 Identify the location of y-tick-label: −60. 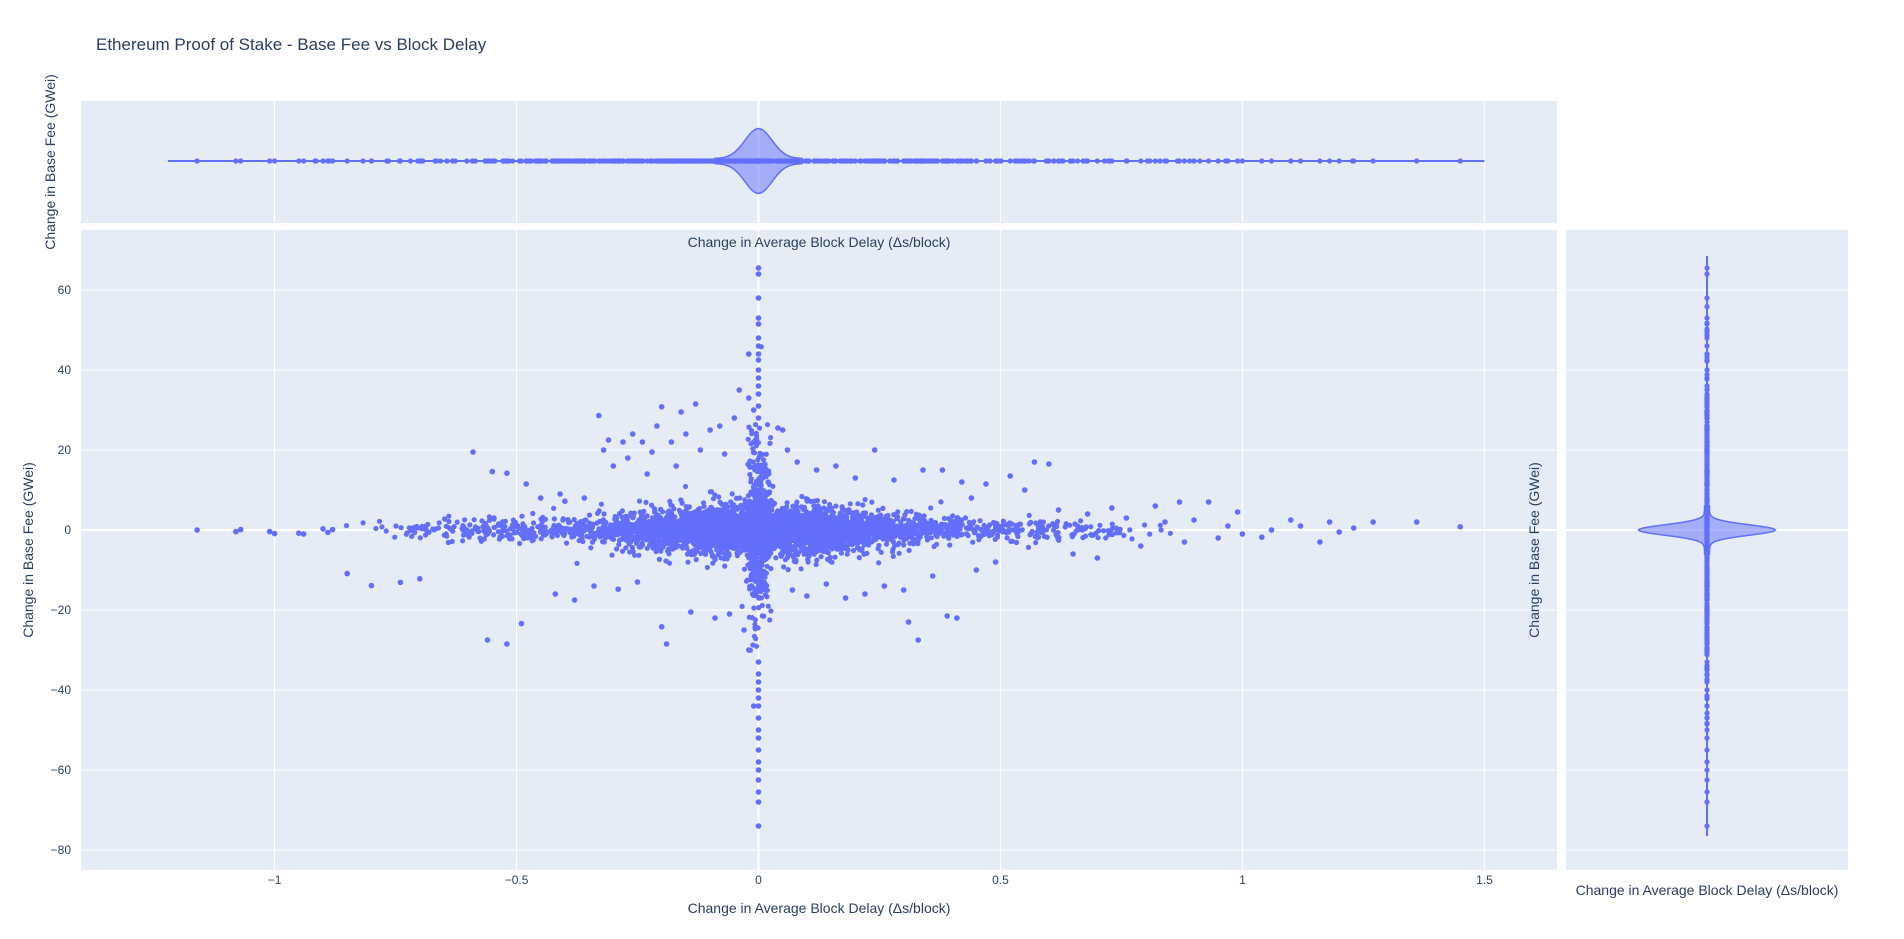
(61, 770).